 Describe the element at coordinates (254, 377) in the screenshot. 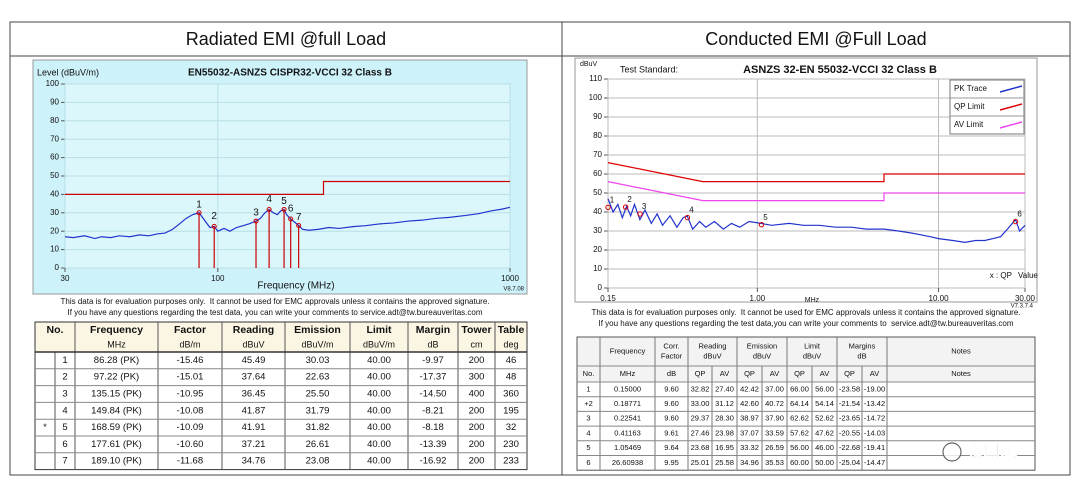

I see `table-cell: 37.64` at that location.